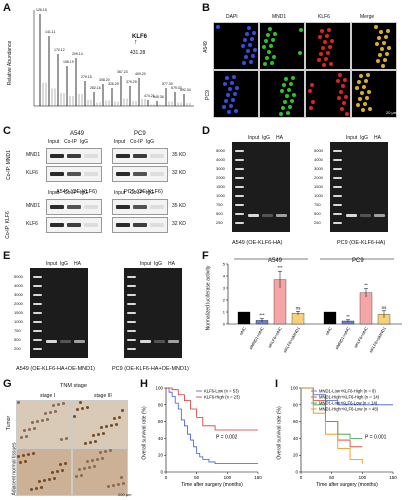 This screenshot has height=500, width=409. I want to click on micro-row-pc9: PC9, so click(207, 95).